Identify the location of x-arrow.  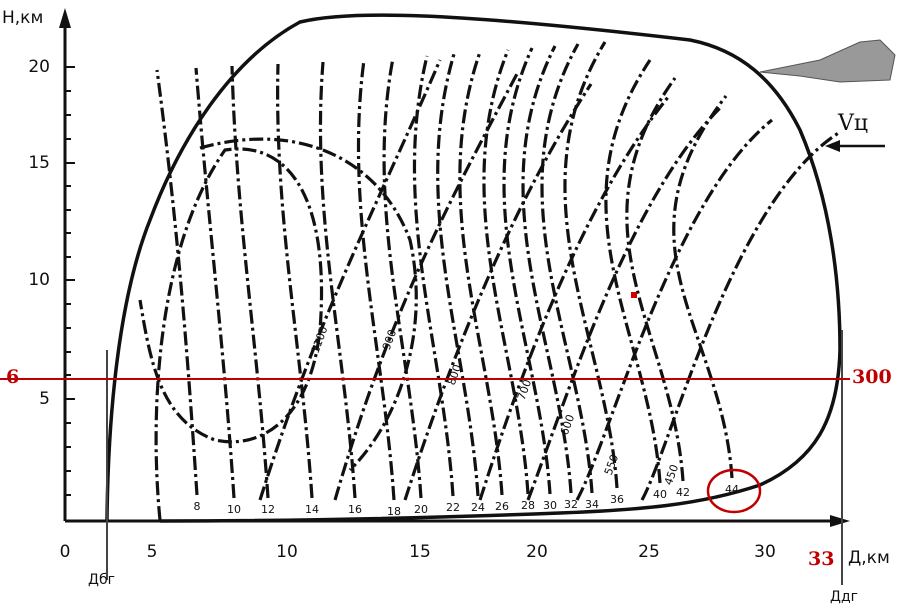
(840, 521).